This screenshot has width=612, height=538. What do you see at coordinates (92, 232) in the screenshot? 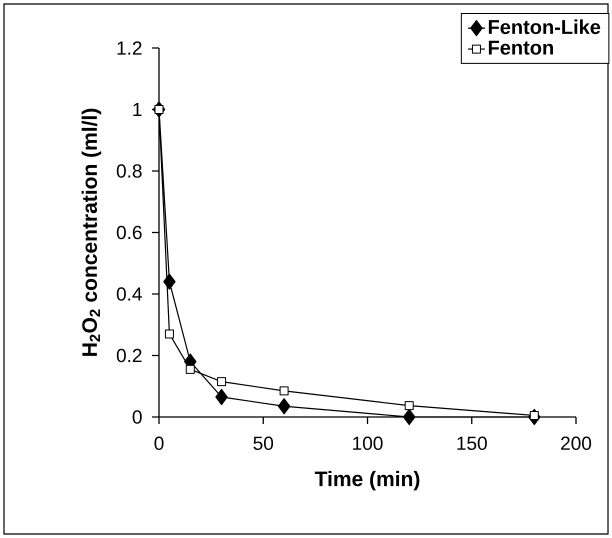
I see `y-axis-title: H$_{2}$O$_{2}$ concentration (ml/l)` at bounding box center [92, 232].